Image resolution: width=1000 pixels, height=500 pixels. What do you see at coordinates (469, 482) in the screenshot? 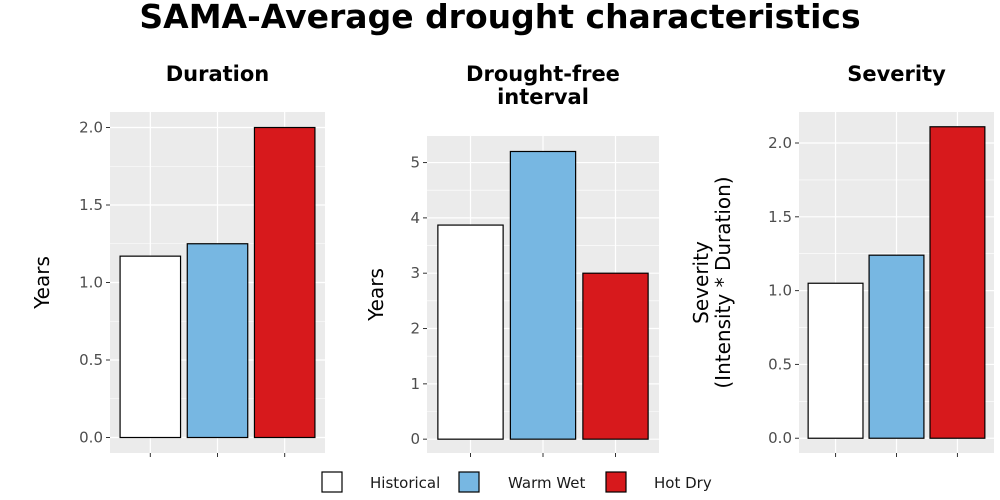
I see `legend-swatch-warm-wet` at bounding box center [469, 482].